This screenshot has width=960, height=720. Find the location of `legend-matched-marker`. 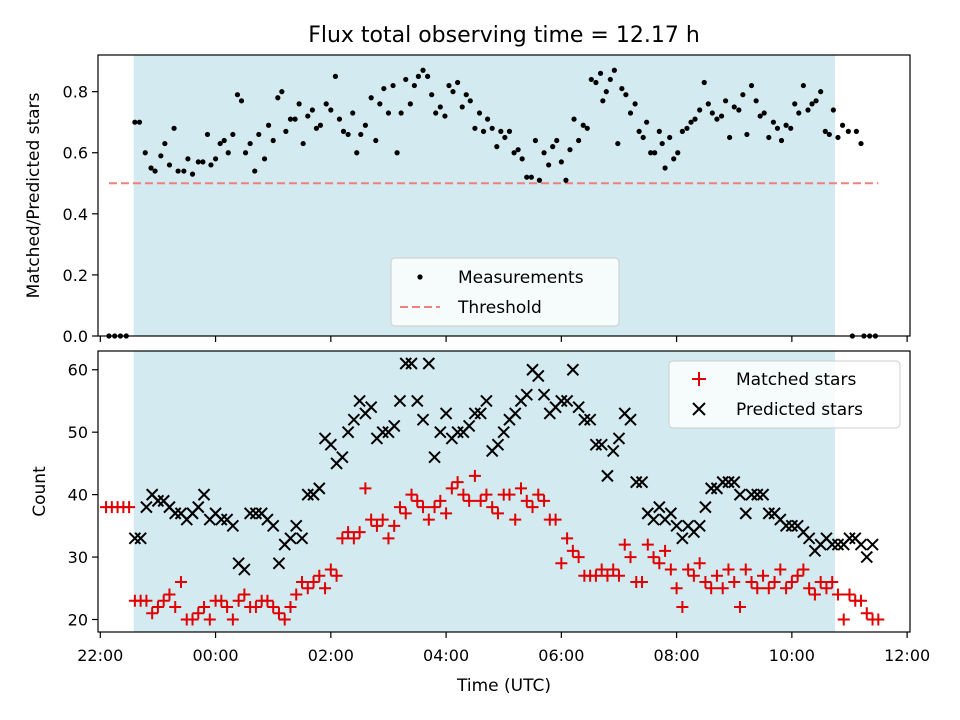

legend-matched-marker is located at coordinates (699, 379).